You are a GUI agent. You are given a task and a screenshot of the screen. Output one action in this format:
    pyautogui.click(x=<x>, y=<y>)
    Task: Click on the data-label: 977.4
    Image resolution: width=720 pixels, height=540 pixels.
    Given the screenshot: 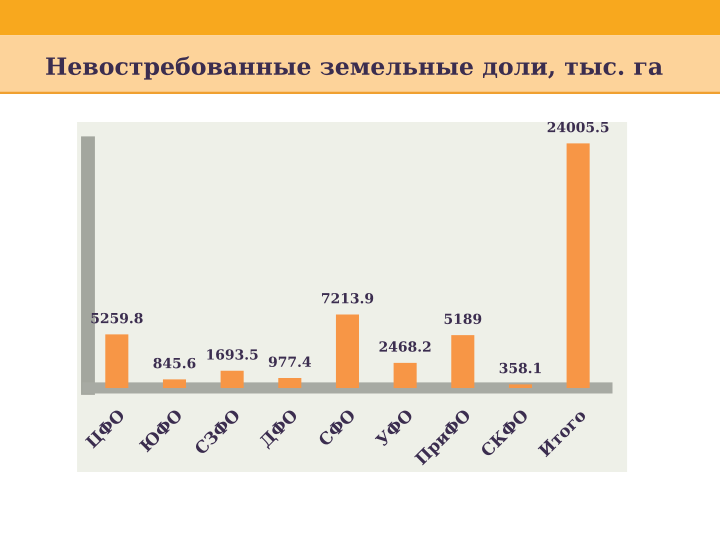 What is the action you would take?
    pyautogui.click(x=289, y=362)
    